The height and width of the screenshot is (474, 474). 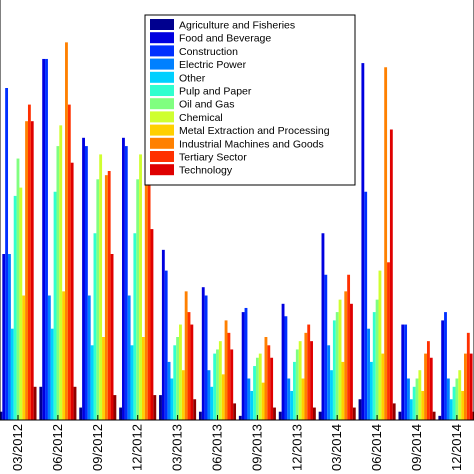 What do you see at coordinates (192, 78) in the screenshot?
I see `legend-label: Other` at bounding box center [192, 78].